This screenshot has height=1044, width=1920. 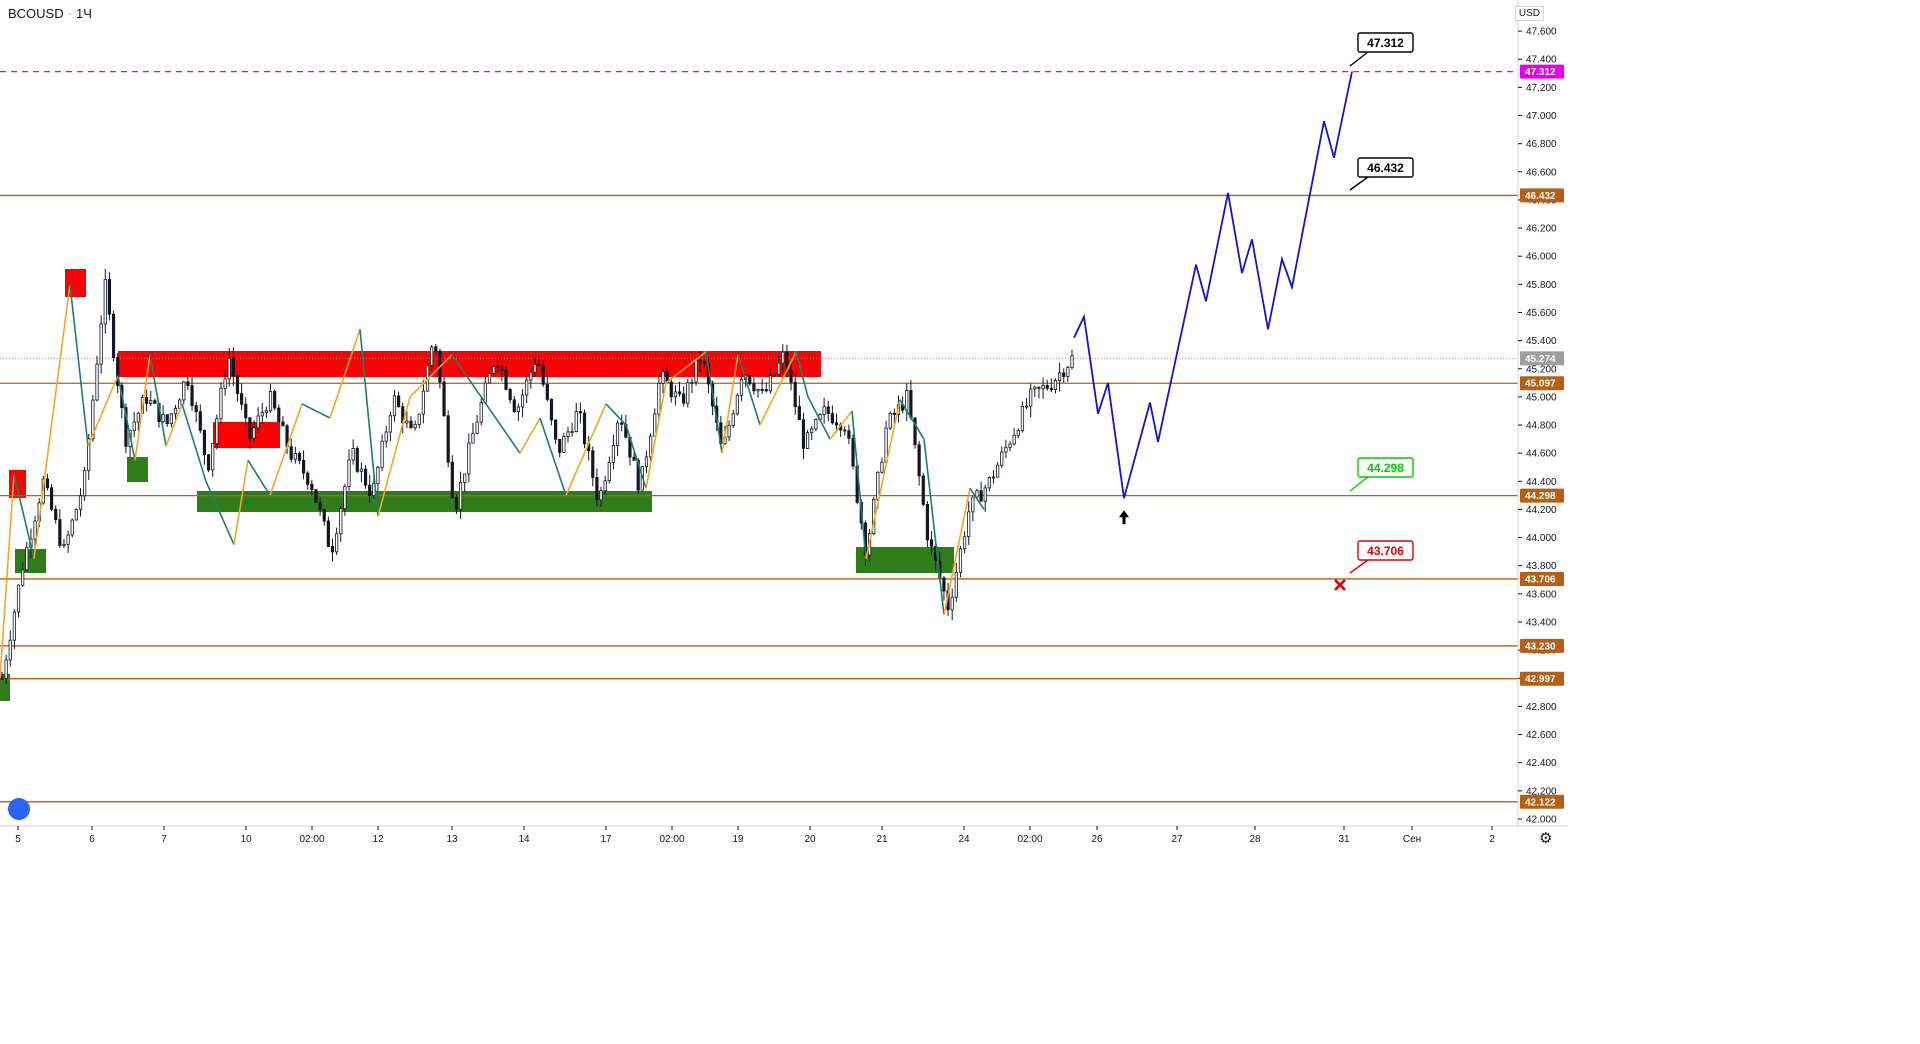 What do you see at coordinates (83, 13) in the screenshot?
I see `interval-label: 1Ч` at bounding box center [83, 13].